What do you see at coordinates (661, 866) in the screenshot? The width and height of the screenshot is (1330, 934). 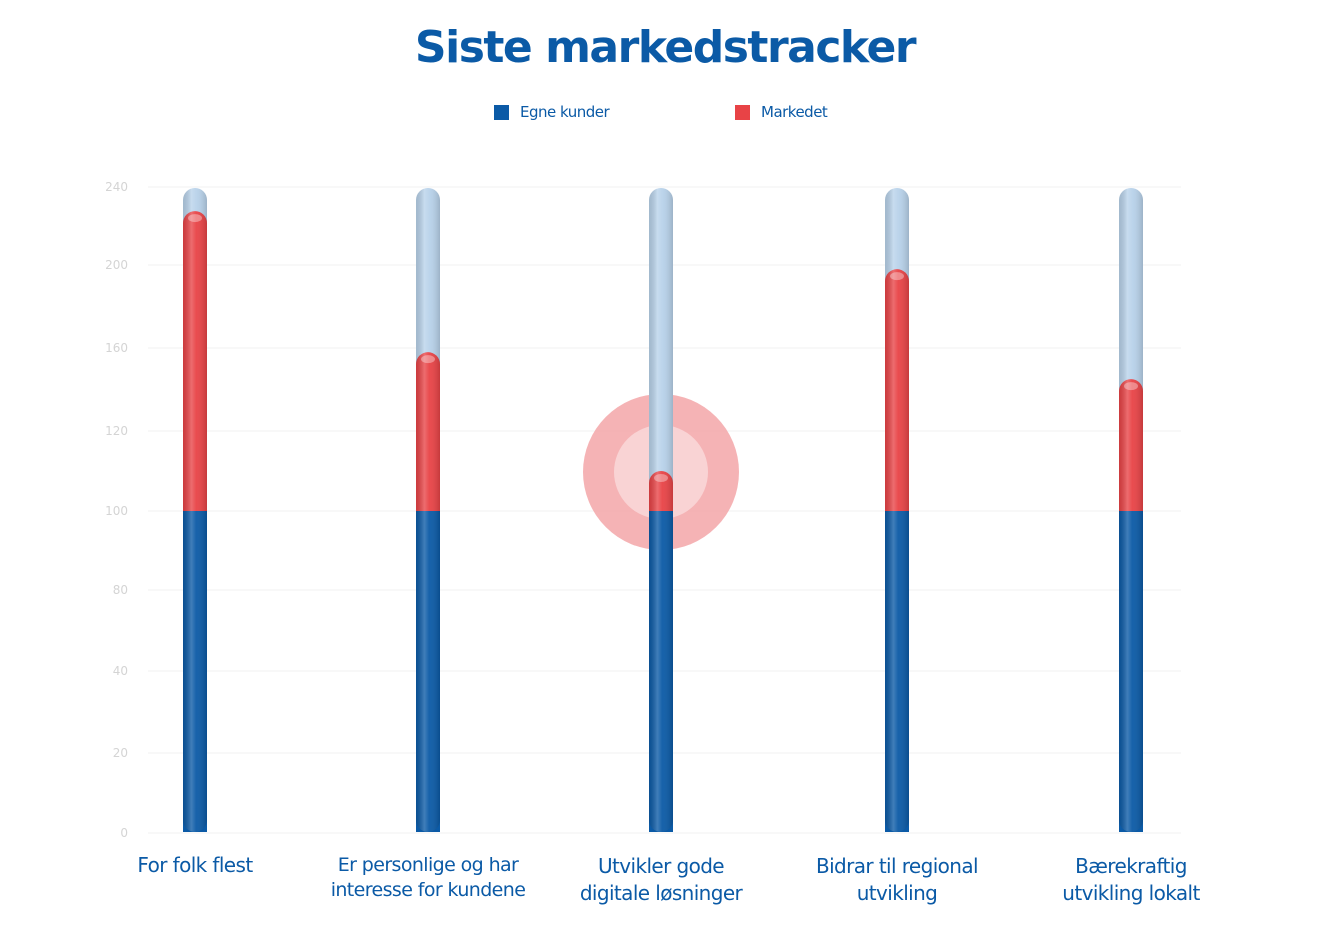 I see `x-axis-label-line: Utvikler gode` at bounding box center [661, 866].